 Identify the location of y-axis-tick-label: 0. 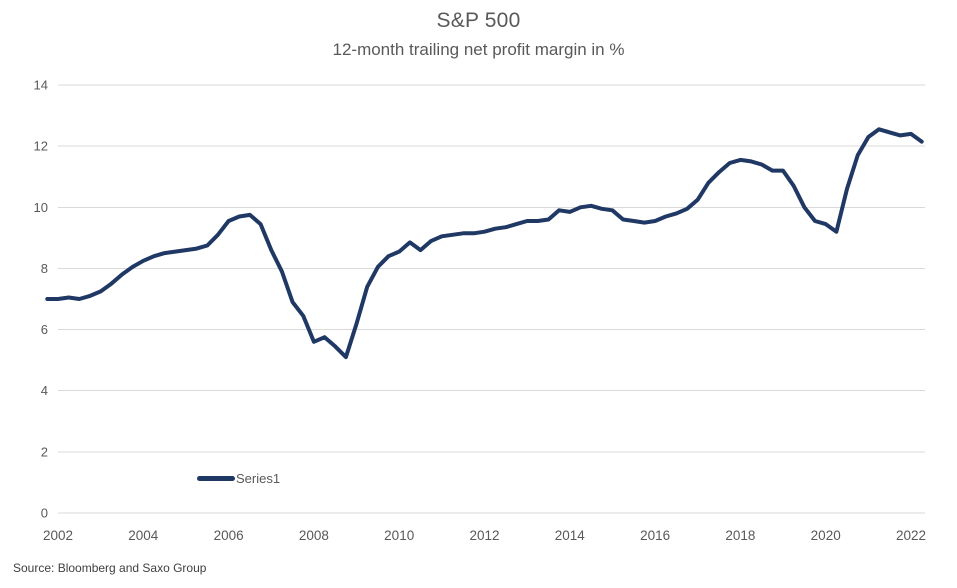
(44, 513).